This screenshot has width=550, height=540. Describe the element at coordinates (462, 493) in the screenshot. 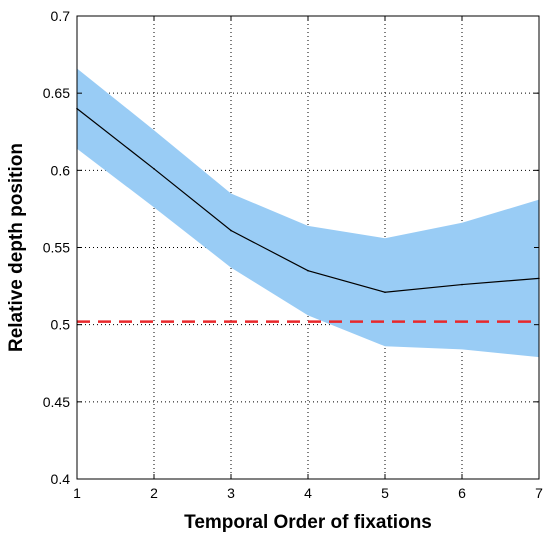

I see `x-tick-label: 6` at that location.